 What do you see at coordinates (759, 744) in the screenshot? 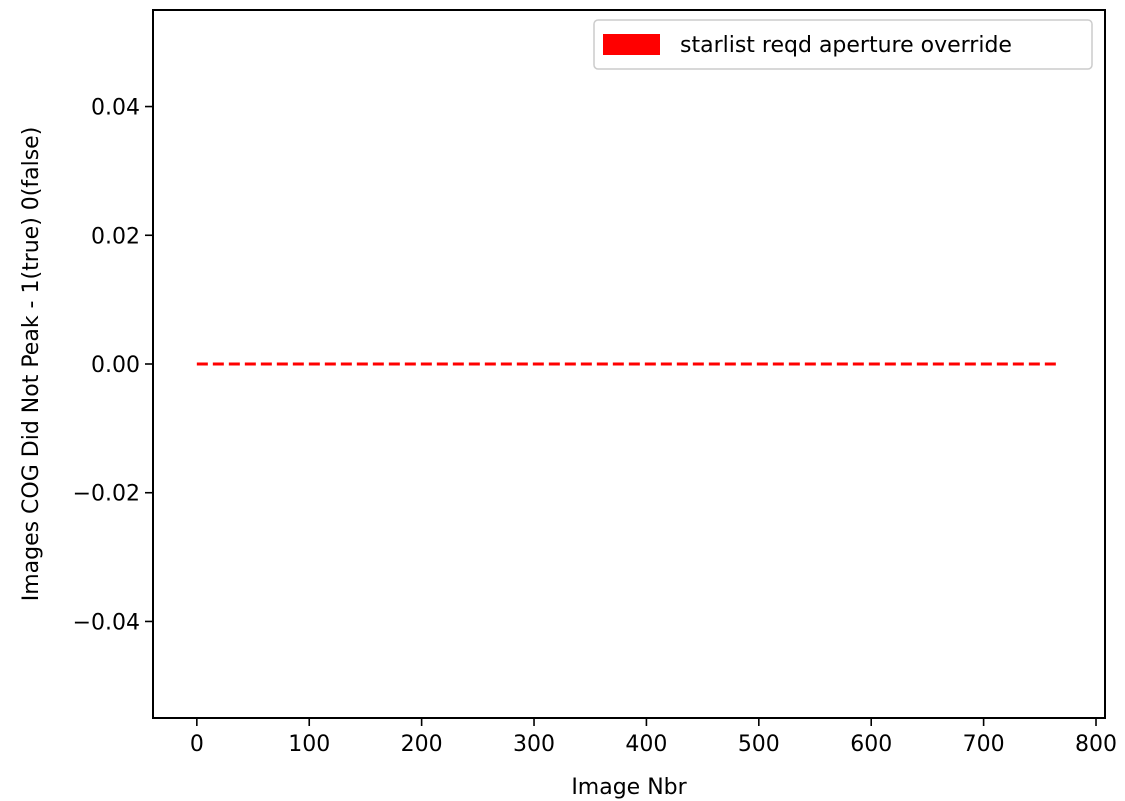
I see `x-tick-label: 500` at bounding box center [759, 744].